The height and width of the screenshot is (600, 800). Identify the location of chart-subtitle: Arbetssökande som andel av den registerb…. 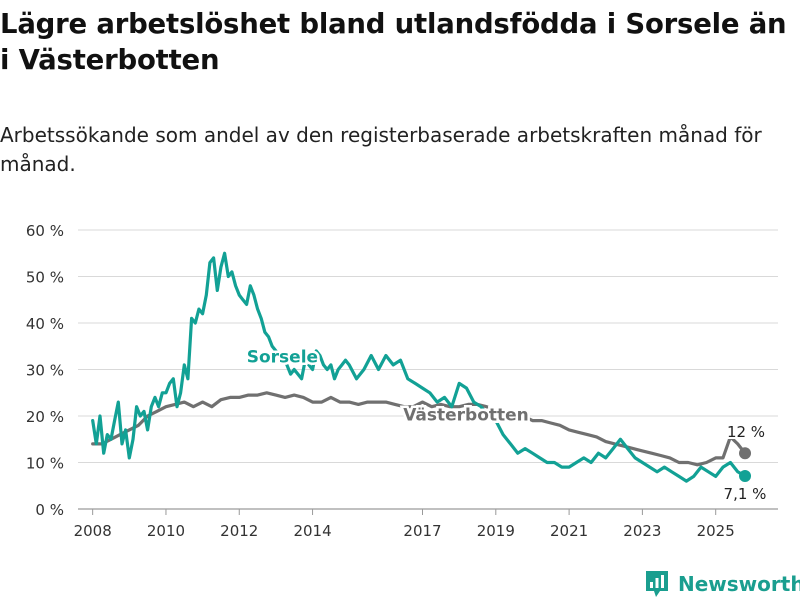
(381, 149).